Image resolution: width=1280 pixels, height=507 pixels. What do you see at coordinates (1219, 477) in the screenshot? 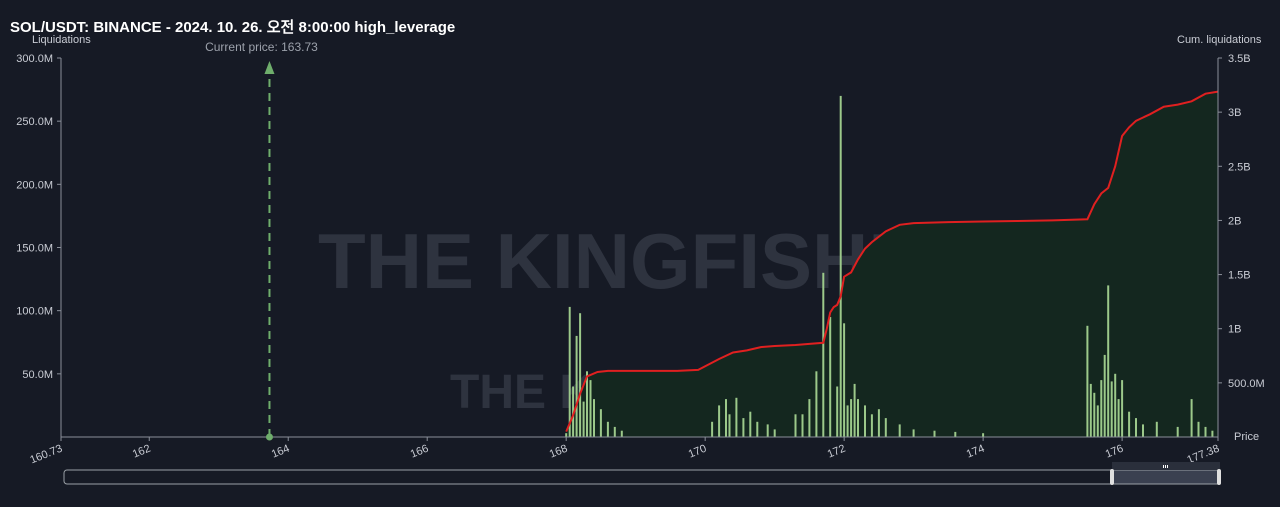
I see `navigator-right-handle` at bounding box center [1219, 477].